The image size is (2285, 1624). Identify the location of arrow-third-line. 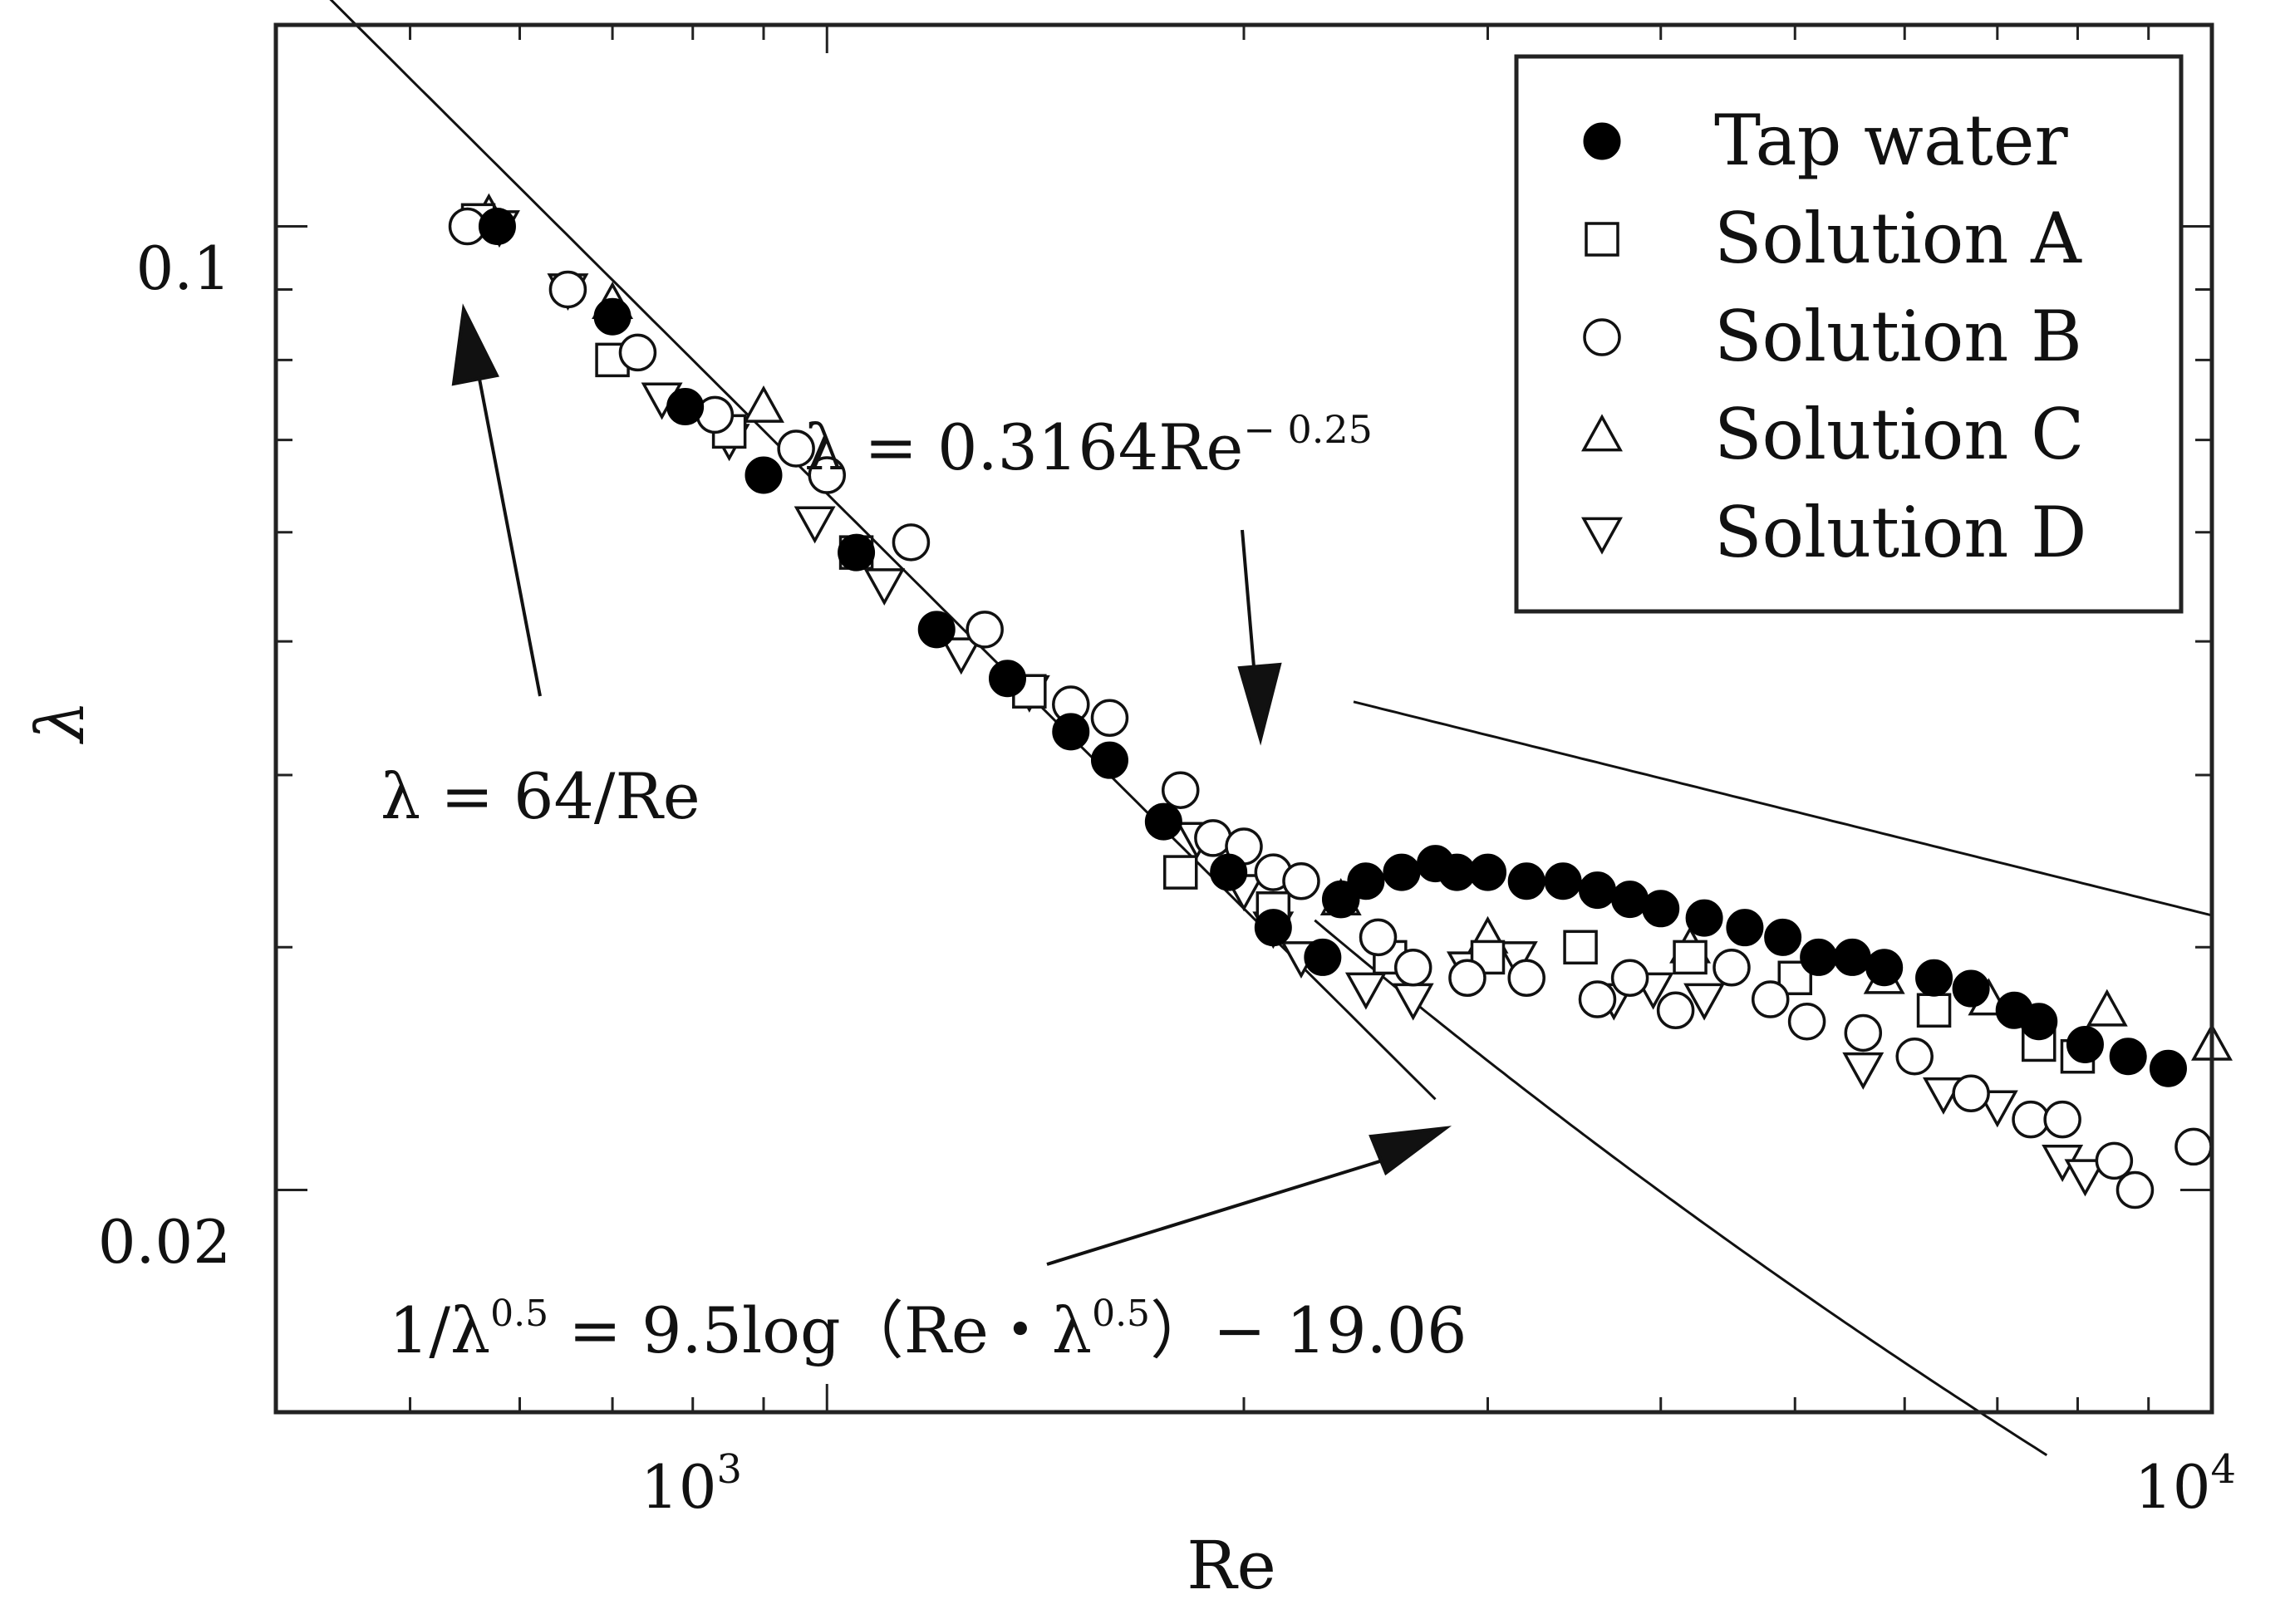
(1221, 1210).